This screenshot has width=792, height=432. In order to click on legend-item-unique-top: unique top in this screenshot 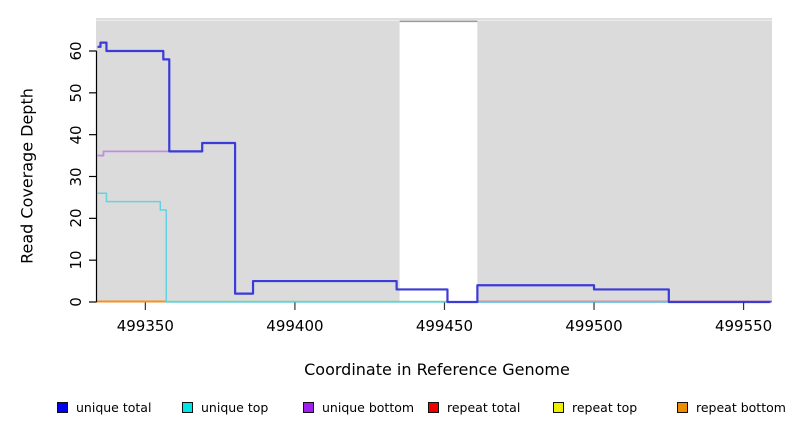, I will do `click(225, 407)`.